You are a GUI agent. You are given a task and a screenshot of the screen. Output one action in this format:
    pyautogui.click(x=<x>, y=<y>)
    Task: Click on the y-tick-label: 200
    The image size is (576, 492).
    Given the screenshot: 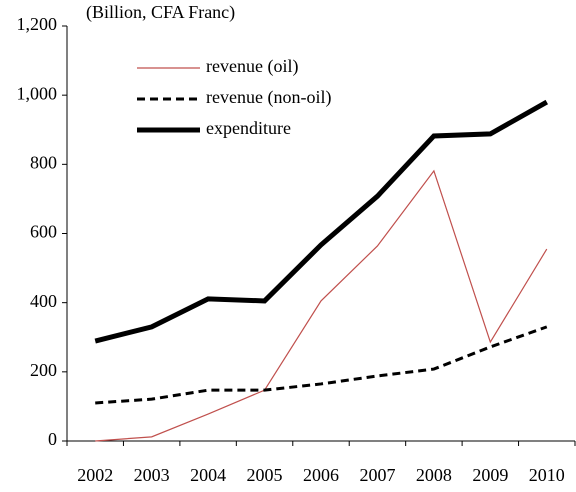 What is the action you would take?
    pyautogui.click(x=43, y=370)
    